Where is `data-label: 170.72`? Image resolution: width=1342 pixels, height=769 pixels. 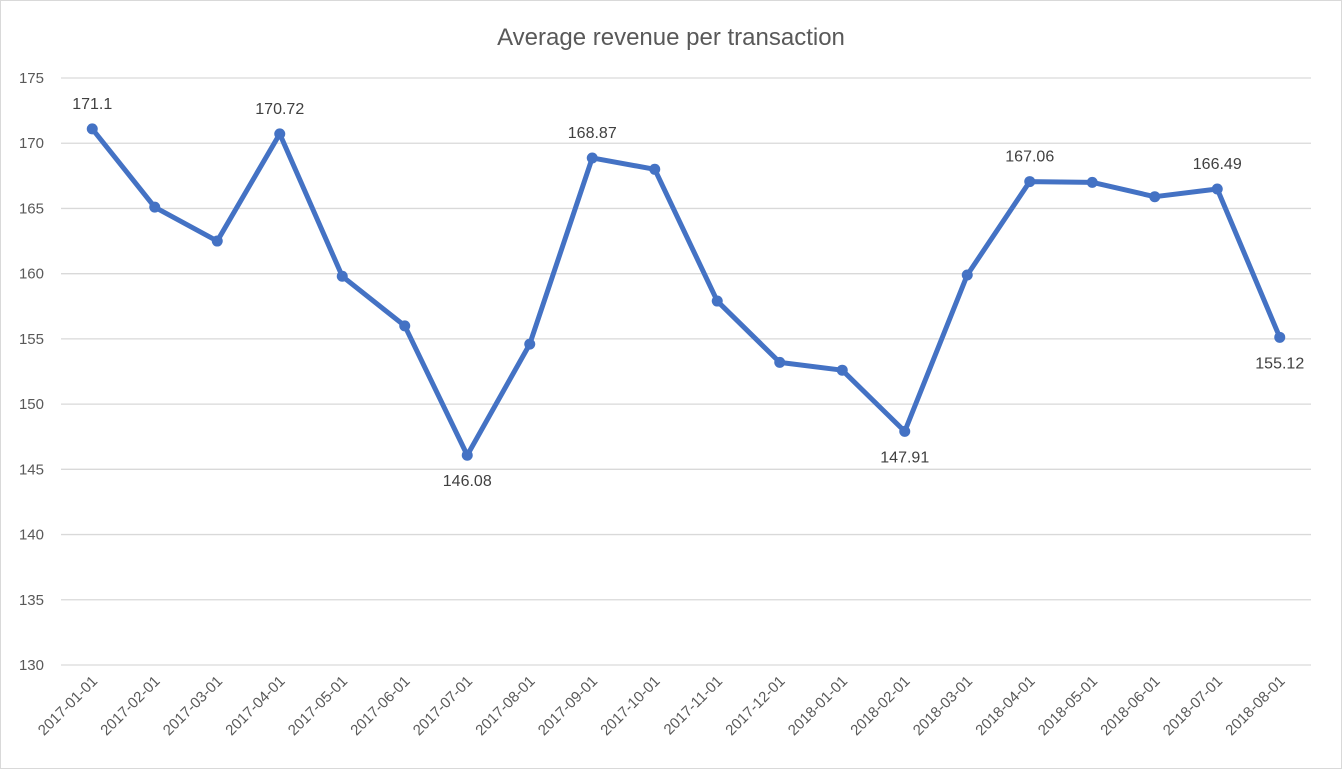 data-label: 170.72 is located at coordinates (279, 109).